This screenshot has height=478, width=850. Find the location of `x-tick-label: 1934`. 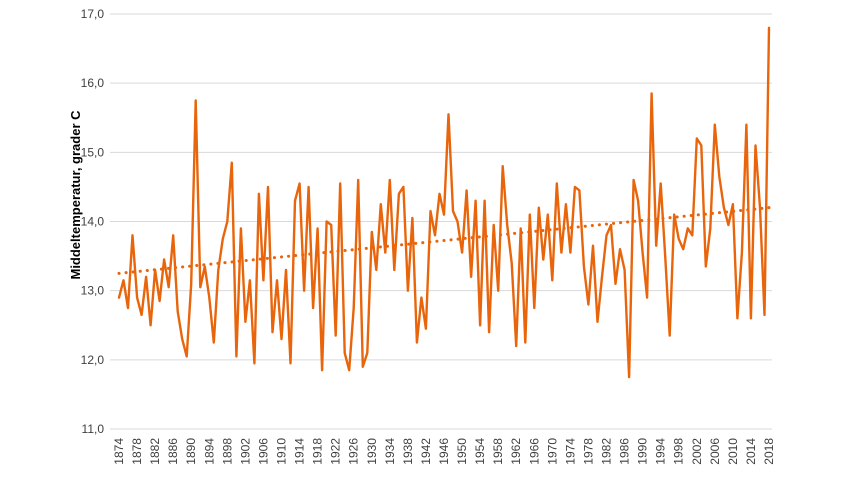

x-tick-label: 1934 is located at coordinates (390, 451).